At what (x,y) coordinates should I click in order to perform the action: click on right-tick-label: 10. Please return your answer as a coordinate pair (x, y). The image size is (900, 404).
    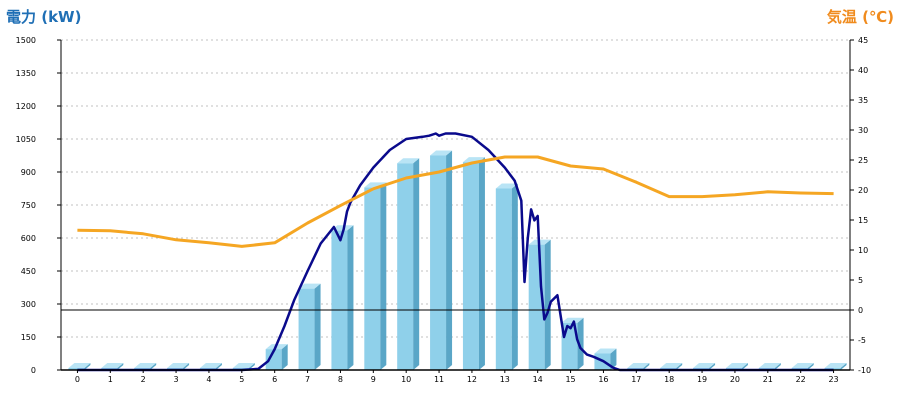
    Looking at the image, I should click on (863, 250).